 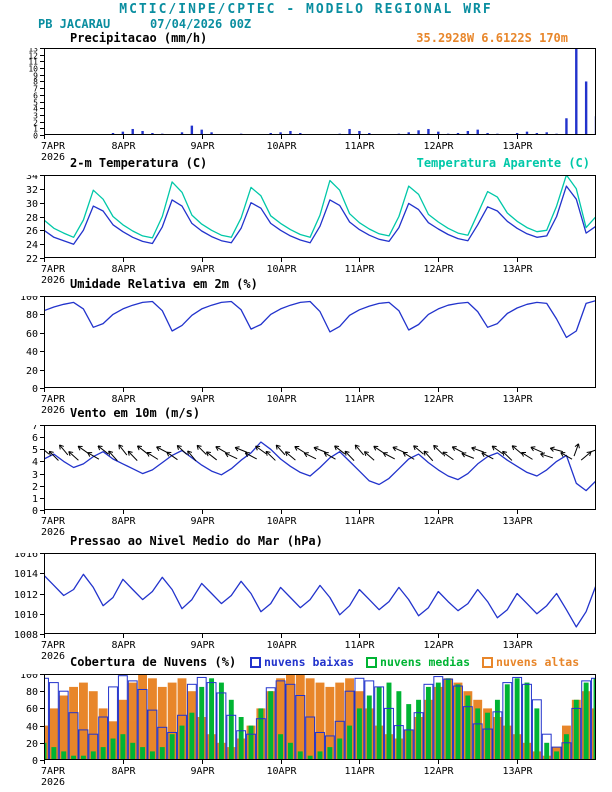 I want to click on legend-mid-clouds-label: nuvens medias, so click(x=425, y=662).